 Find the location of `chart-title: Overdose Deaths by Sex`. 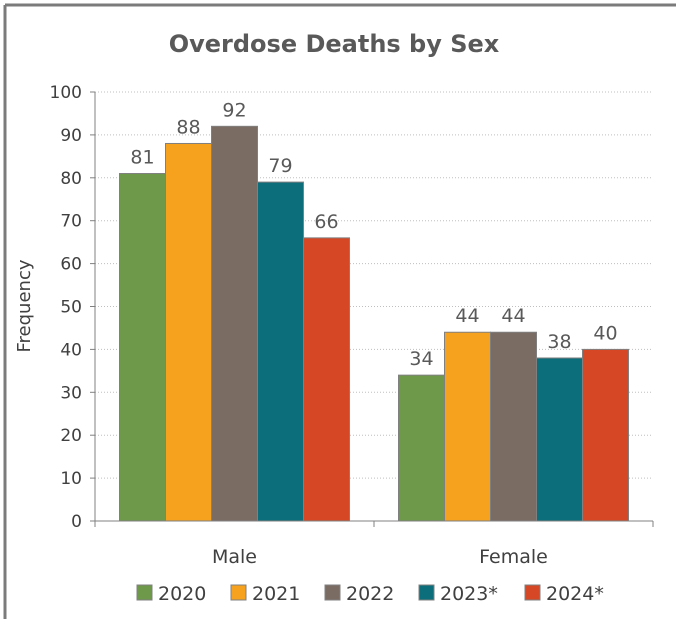

chart-title: Overdose Deaths by Sex is located at coordinates (334, 44).